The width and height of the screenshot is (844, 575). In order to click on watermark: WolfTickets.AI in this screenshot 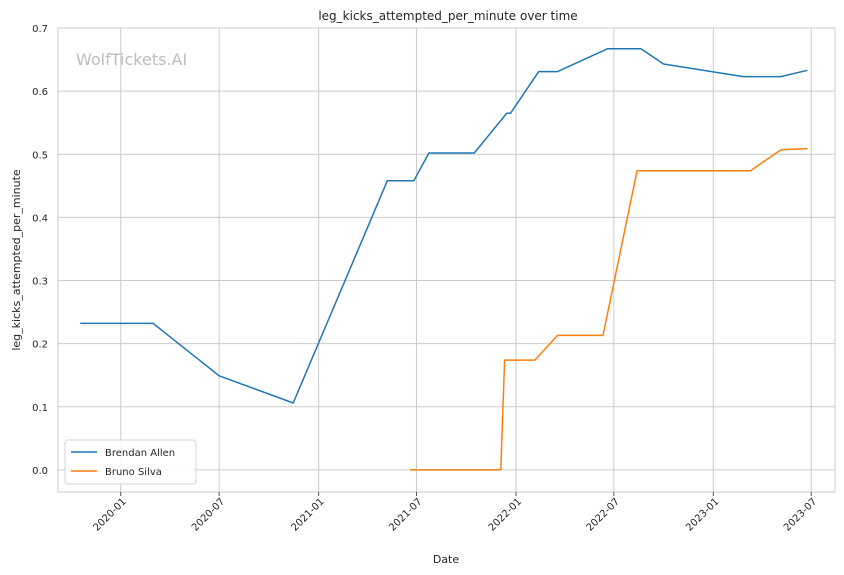, I will do `click(131, 59)`.